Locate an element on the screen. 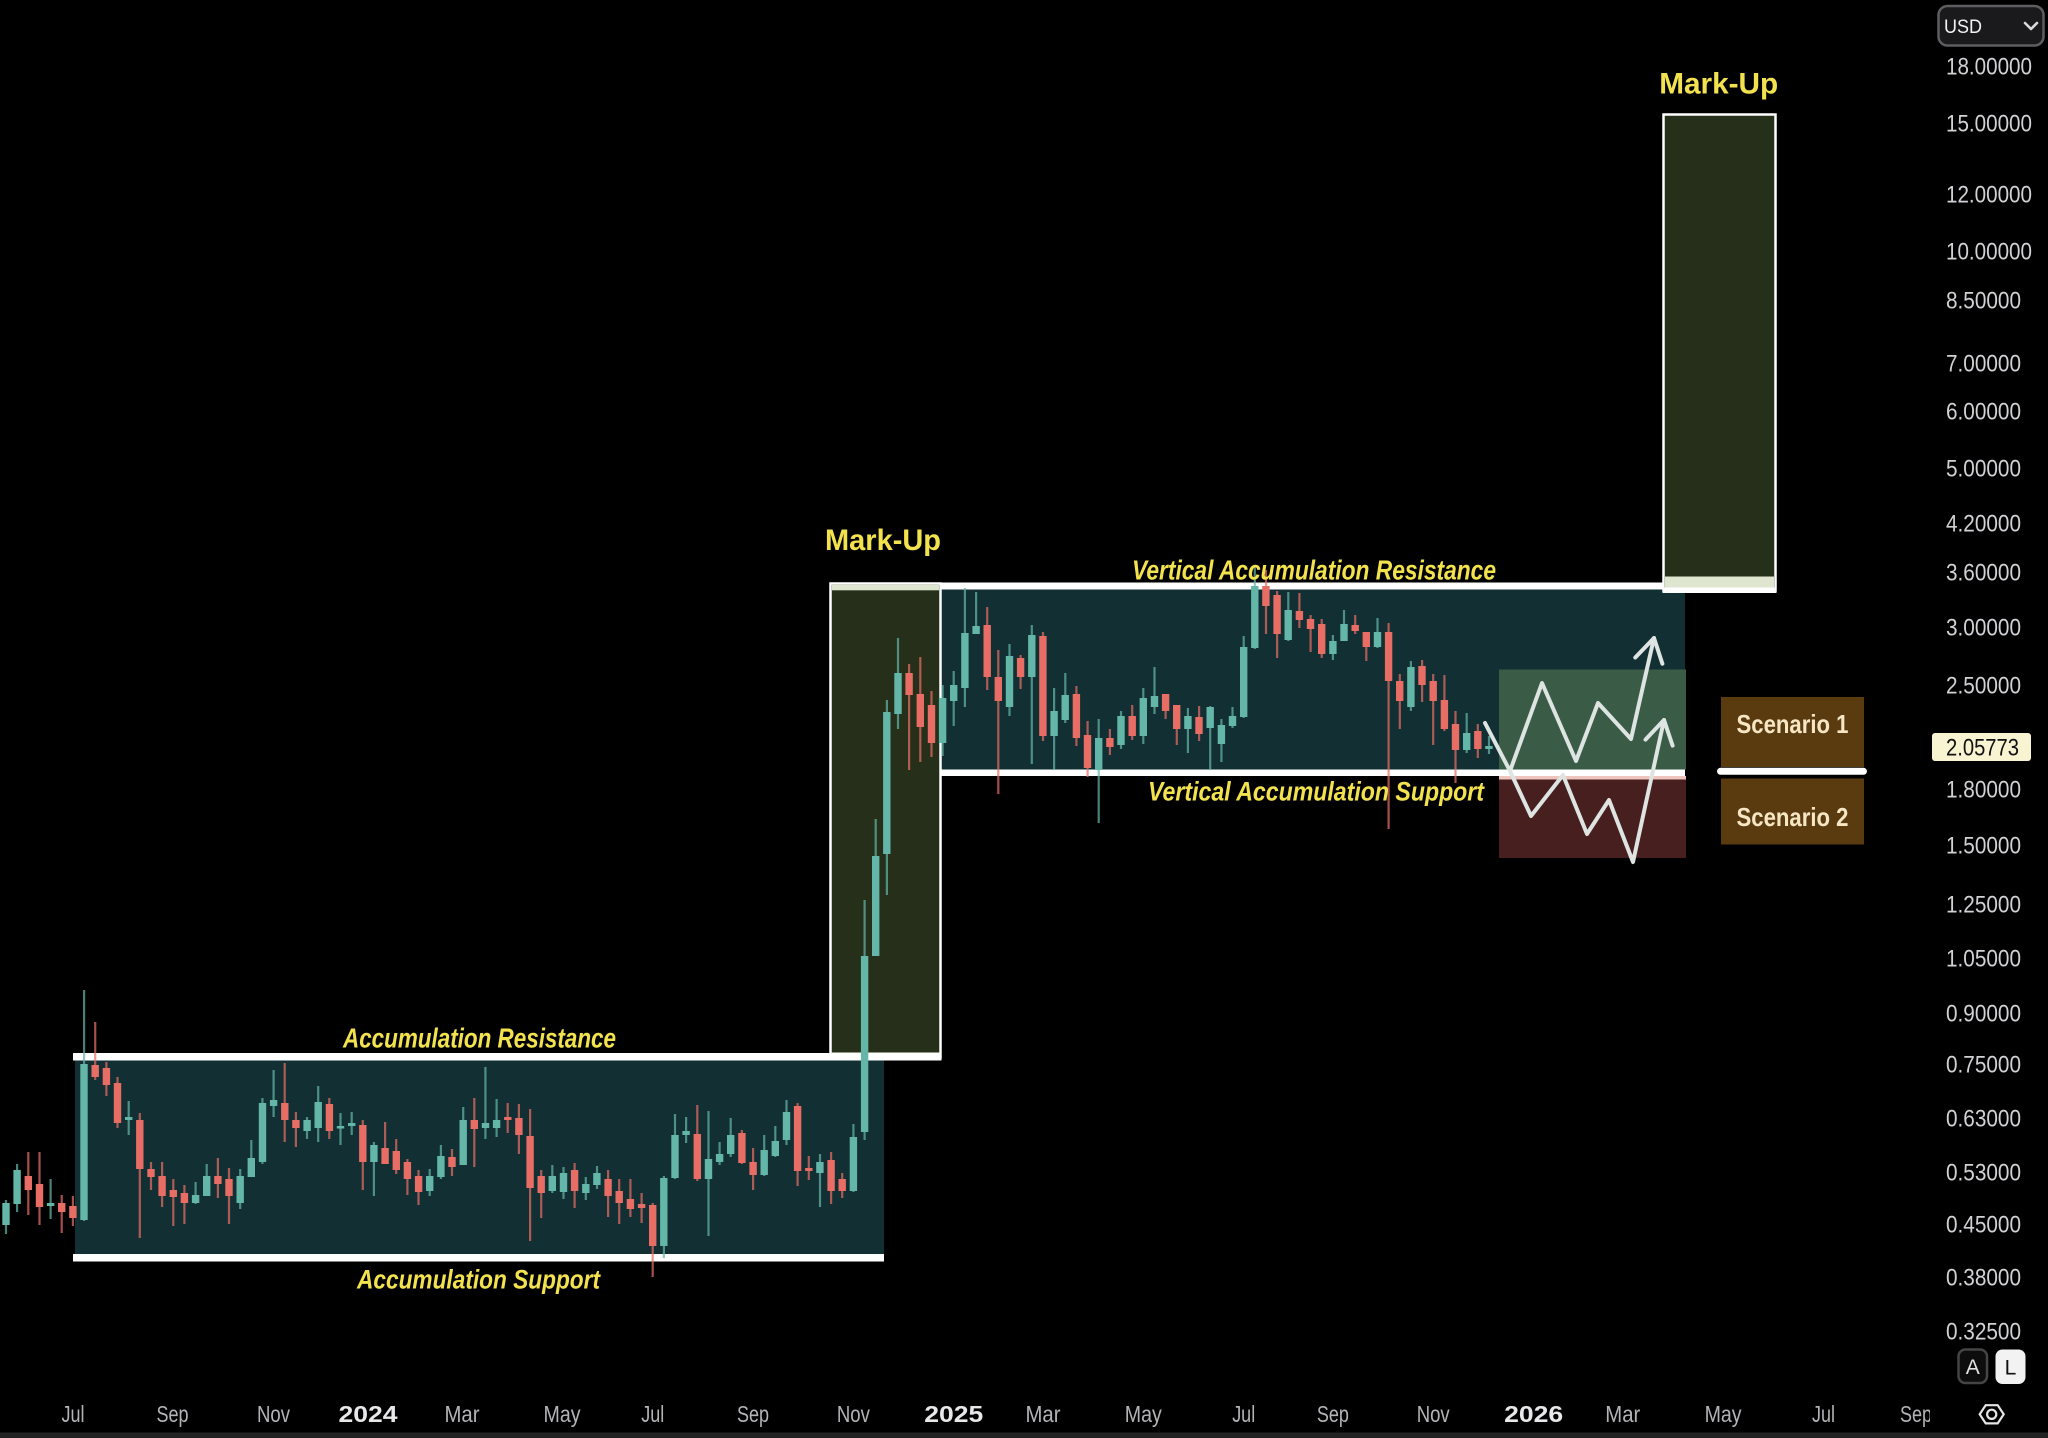  svg-text: 1.05000 is located at coordinates (1983, 959).